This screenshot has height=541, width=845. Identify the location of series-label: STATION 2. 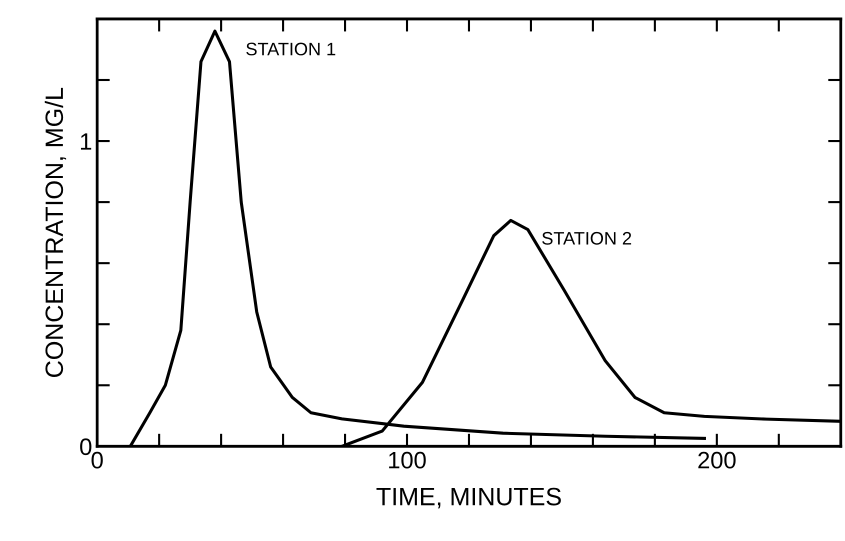
(587, 238).